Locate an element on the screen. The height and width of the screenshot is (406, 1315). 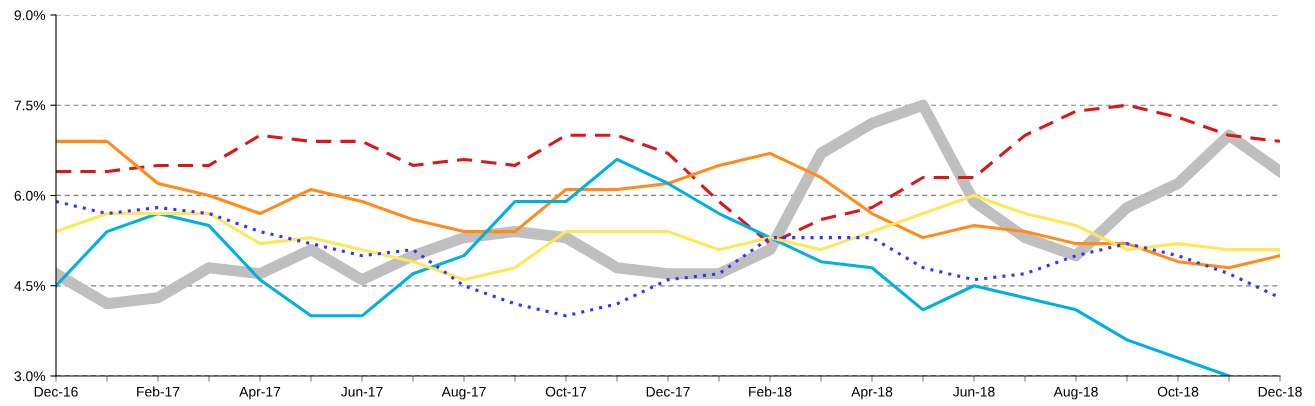
x-tick-label: Aug-17 is located at coordinates (463, 393).